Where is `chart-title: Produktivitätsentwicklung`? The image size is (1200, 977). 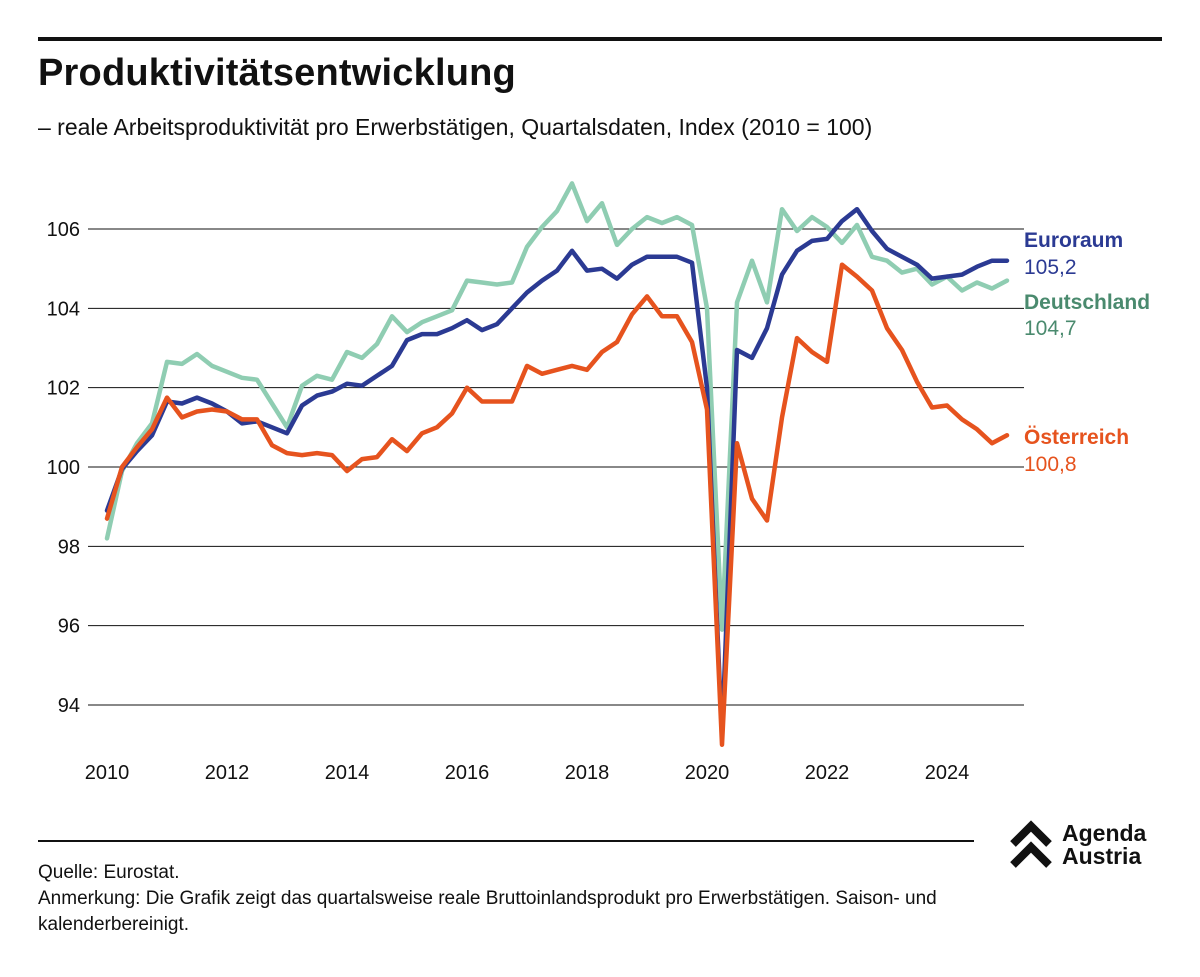
chart-title: Produktivitätsentwicklung is located at coordinates (277, 73).